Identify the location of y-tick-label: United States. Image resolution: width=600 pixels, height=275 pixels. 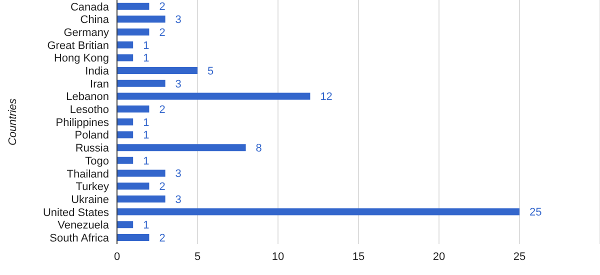
(76, 212).